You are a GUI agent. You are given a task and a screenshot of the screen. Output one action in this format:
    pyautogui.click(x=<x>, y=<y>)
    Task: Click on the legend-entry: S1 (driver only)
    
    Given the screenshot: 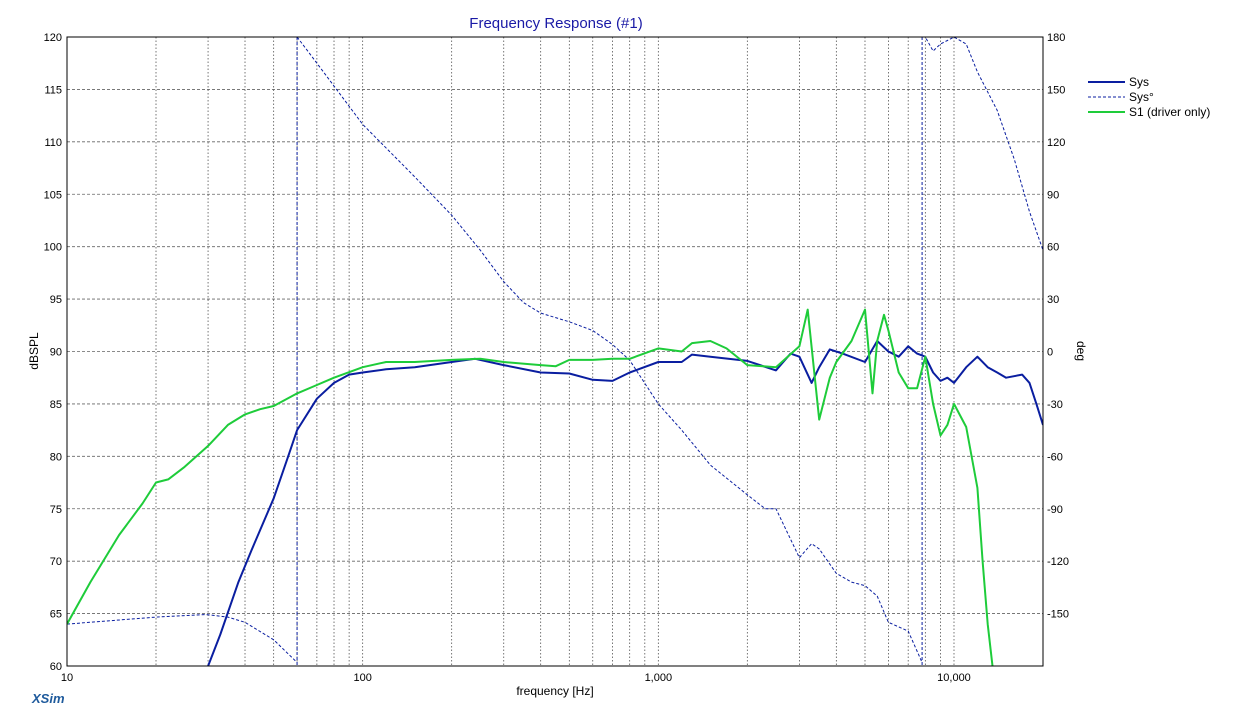 What is the action you would take?
    pyautogui.click(x=1169, y=112)
    